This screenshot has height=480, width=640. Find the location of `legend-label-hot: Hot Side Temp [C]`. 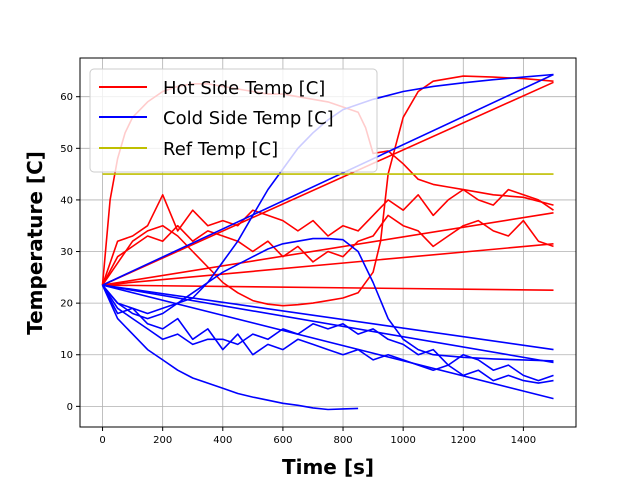

legend-label-hot: Hot Side Temp [C] is located at coordinates (244, 88).